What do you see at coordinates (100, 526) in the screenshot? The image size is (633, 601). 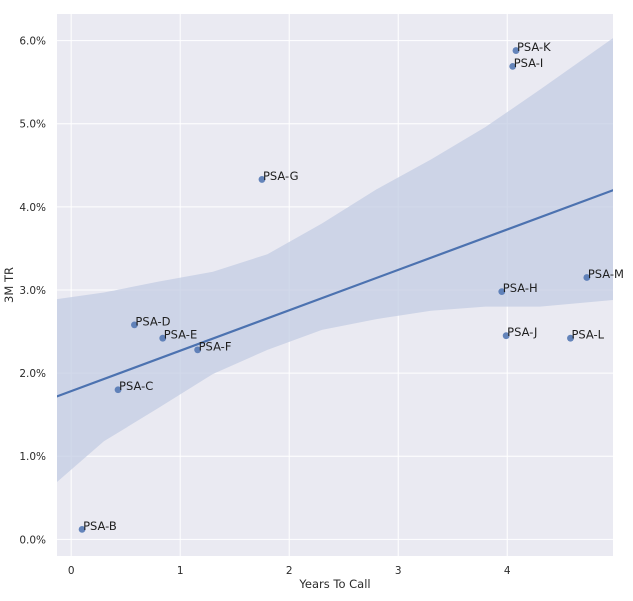 I see `point-label: PSA-B` at bounding box center [100, 526].